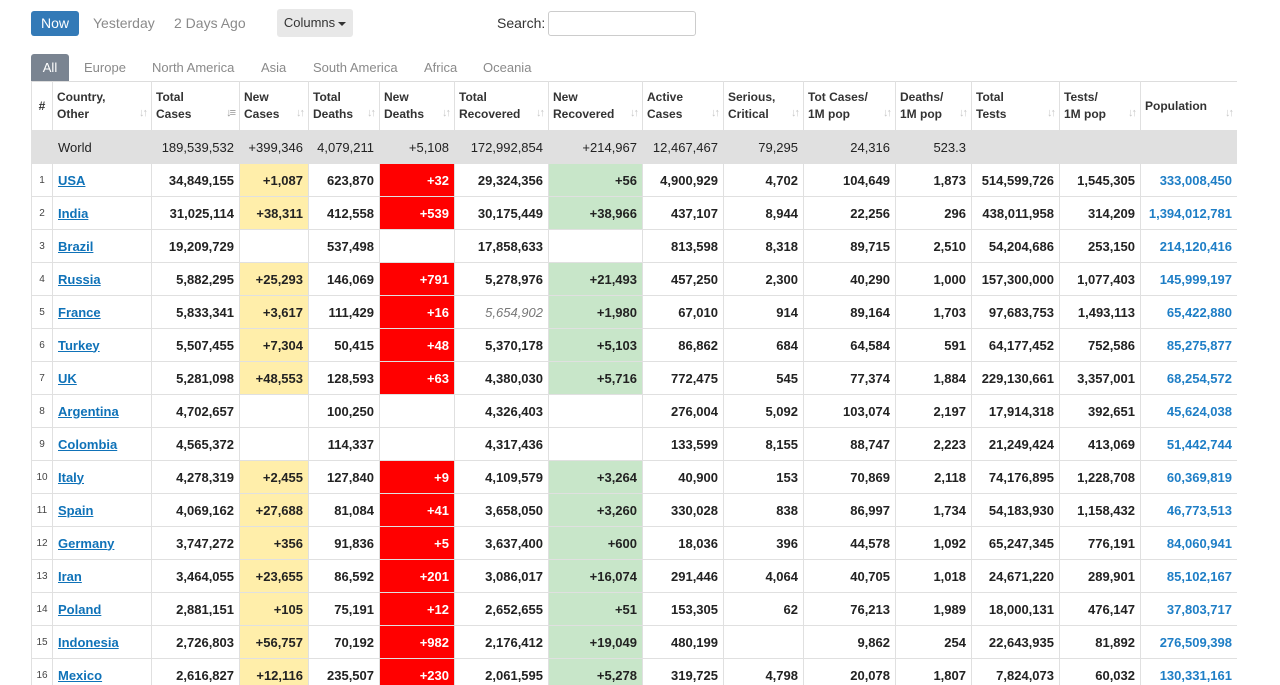 The image size is (1280, 685). Describe the element at coordinates (404, 114) in the screenshot. I see `column-header-line2: Deaths` at that location.